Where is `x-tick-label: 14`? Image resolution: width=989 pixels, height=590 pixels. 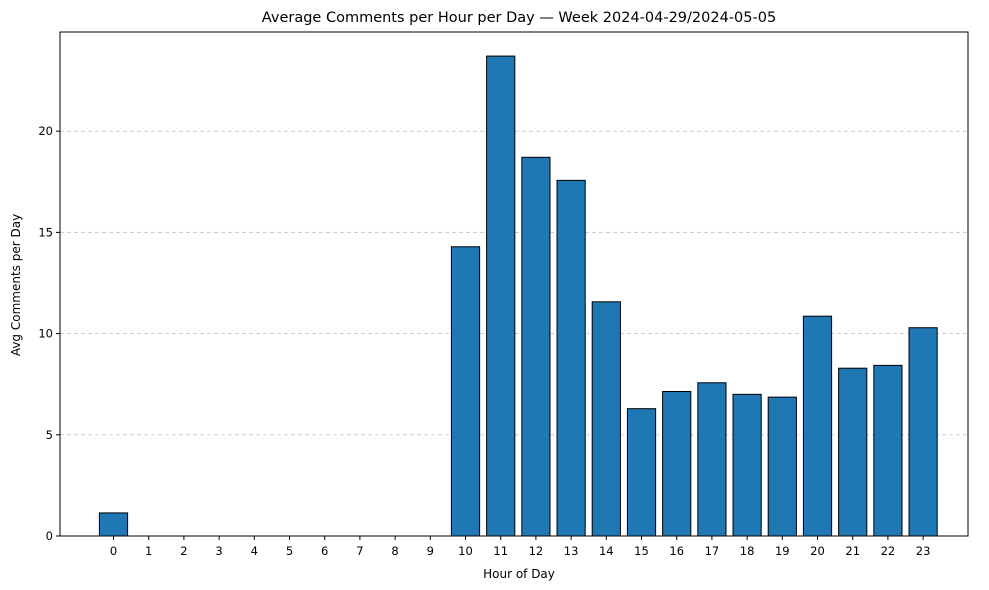
x-tick-label: 14 is located at coordinates (606, 551).